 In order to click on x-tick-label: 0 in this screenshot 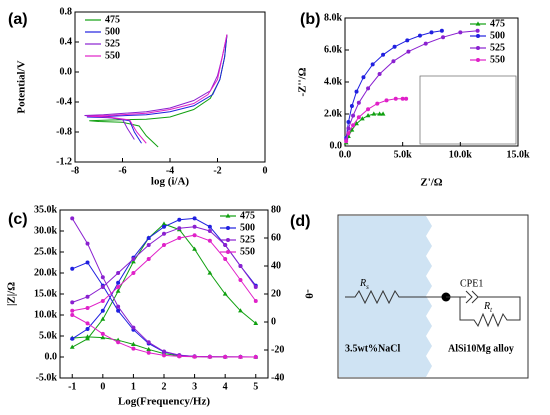, I will do `click(102, 386)`.